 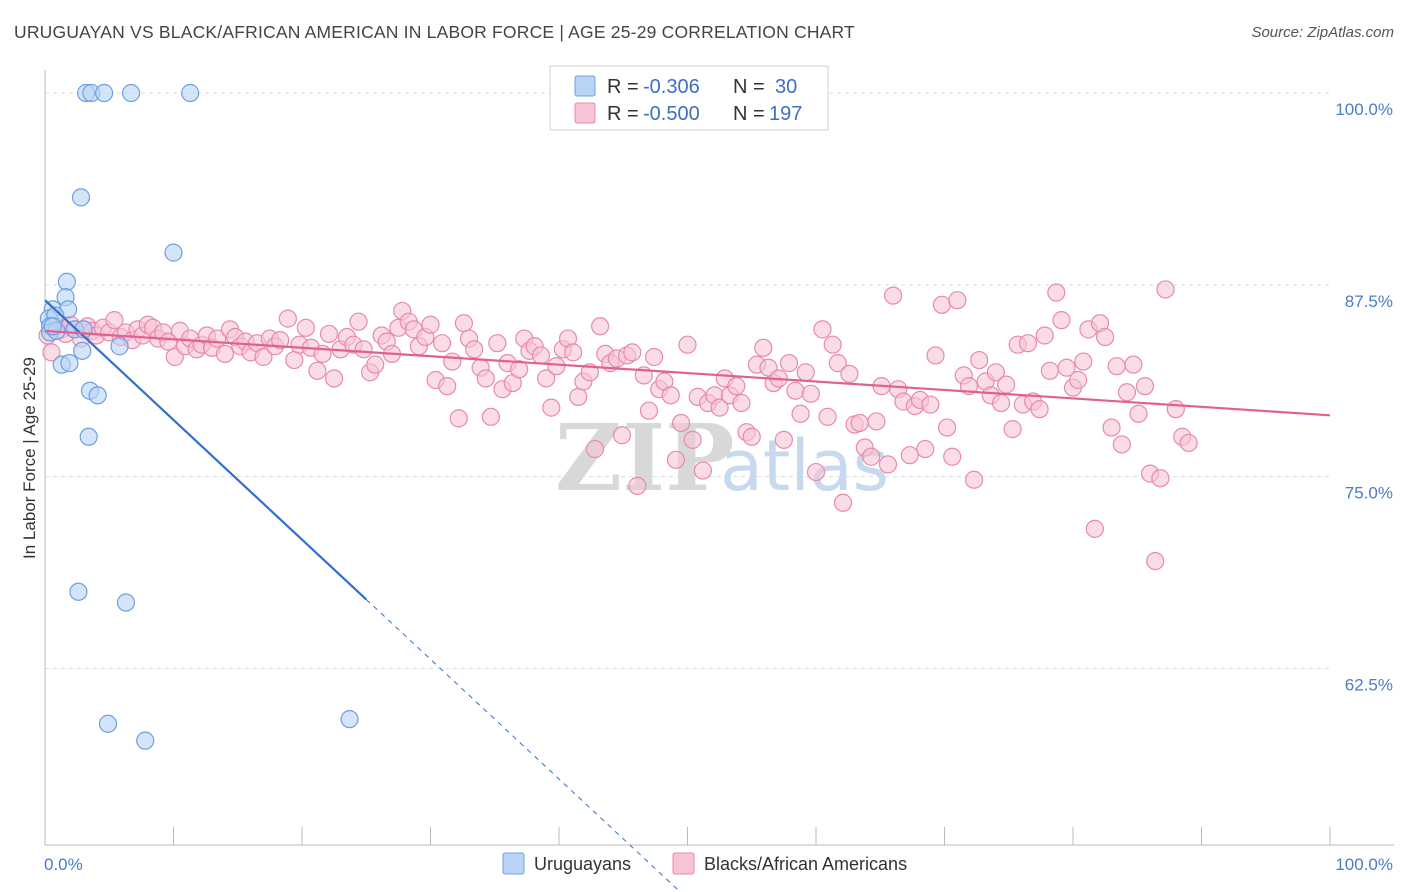 What do you see at coordinates (623, 87) in the screenshot?
I see `legend-r-label-1: R =` at bounding box center [623, 87].